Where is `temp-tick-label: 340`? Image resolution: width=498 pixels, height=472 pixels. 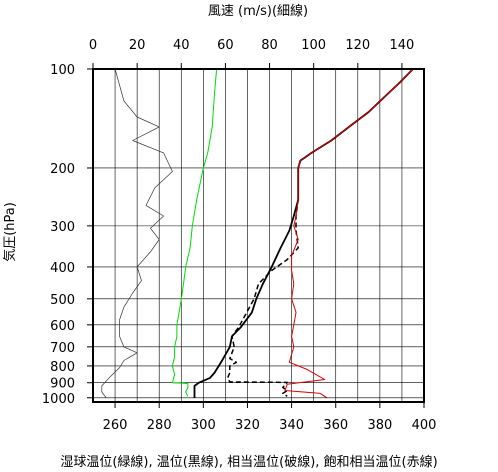
temp-tick-label: 340 is located at coordinates (291, 425).